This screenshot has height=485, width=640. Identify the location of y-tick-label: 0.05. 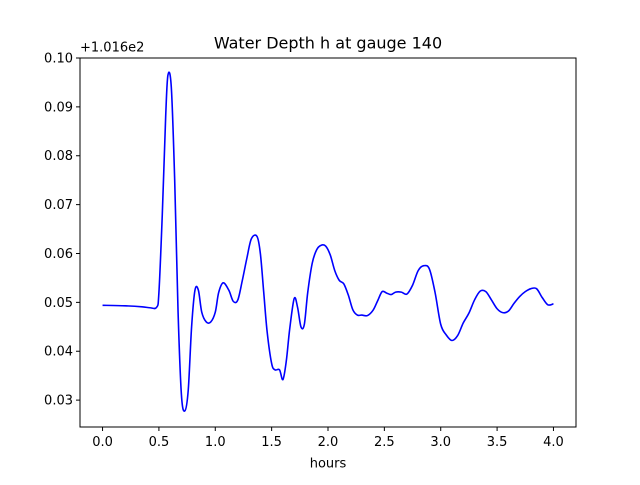
(58, 303).